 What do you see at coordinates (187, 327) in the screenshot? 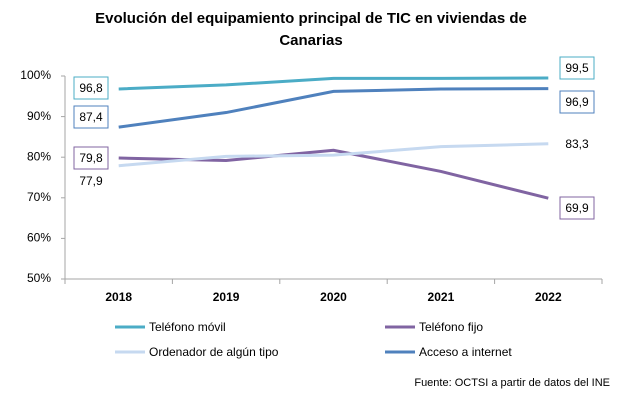
I see `legend-label: Teléfono móvil` at bounding box center [187, 327].